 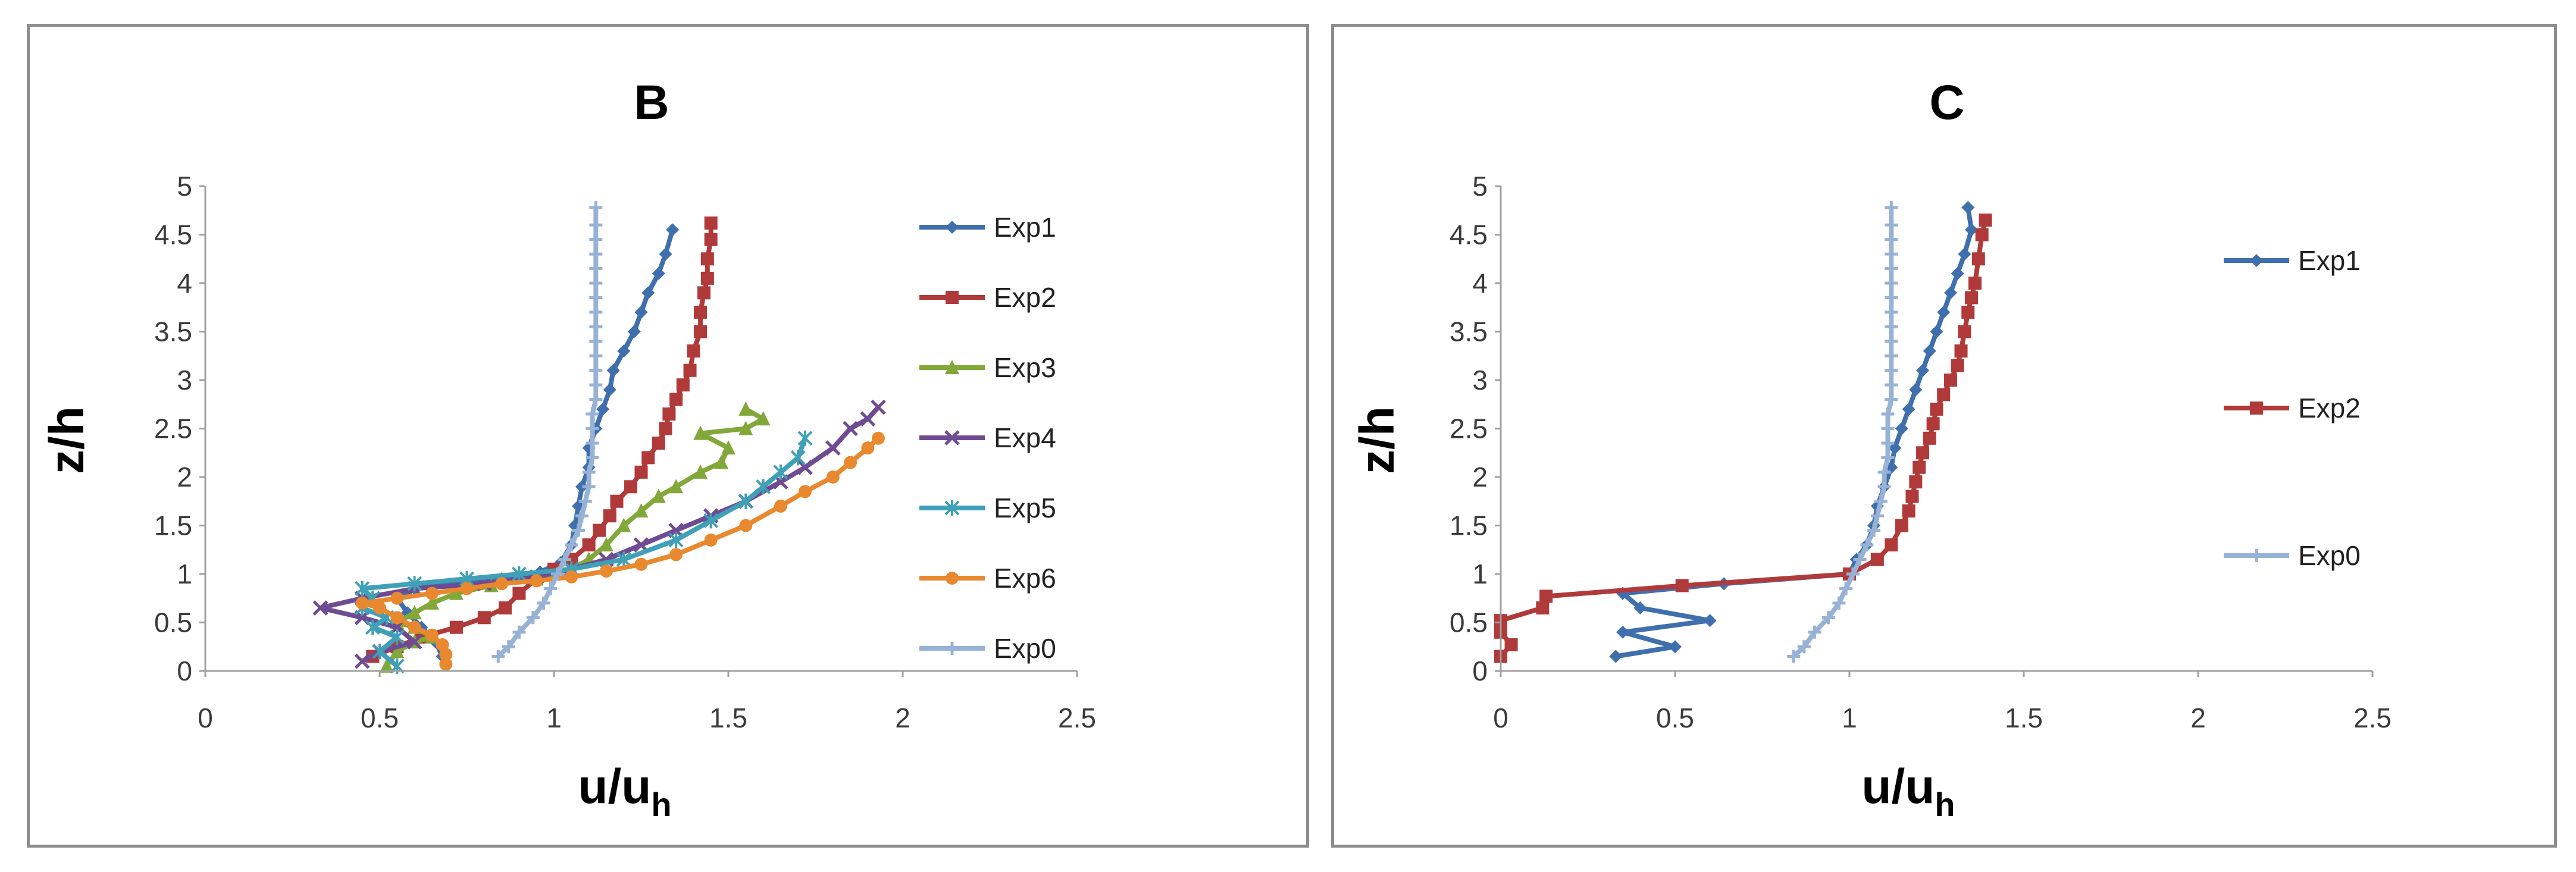 I want to click on chart-c-series-line-exp1, so click(x=1794, y=433).